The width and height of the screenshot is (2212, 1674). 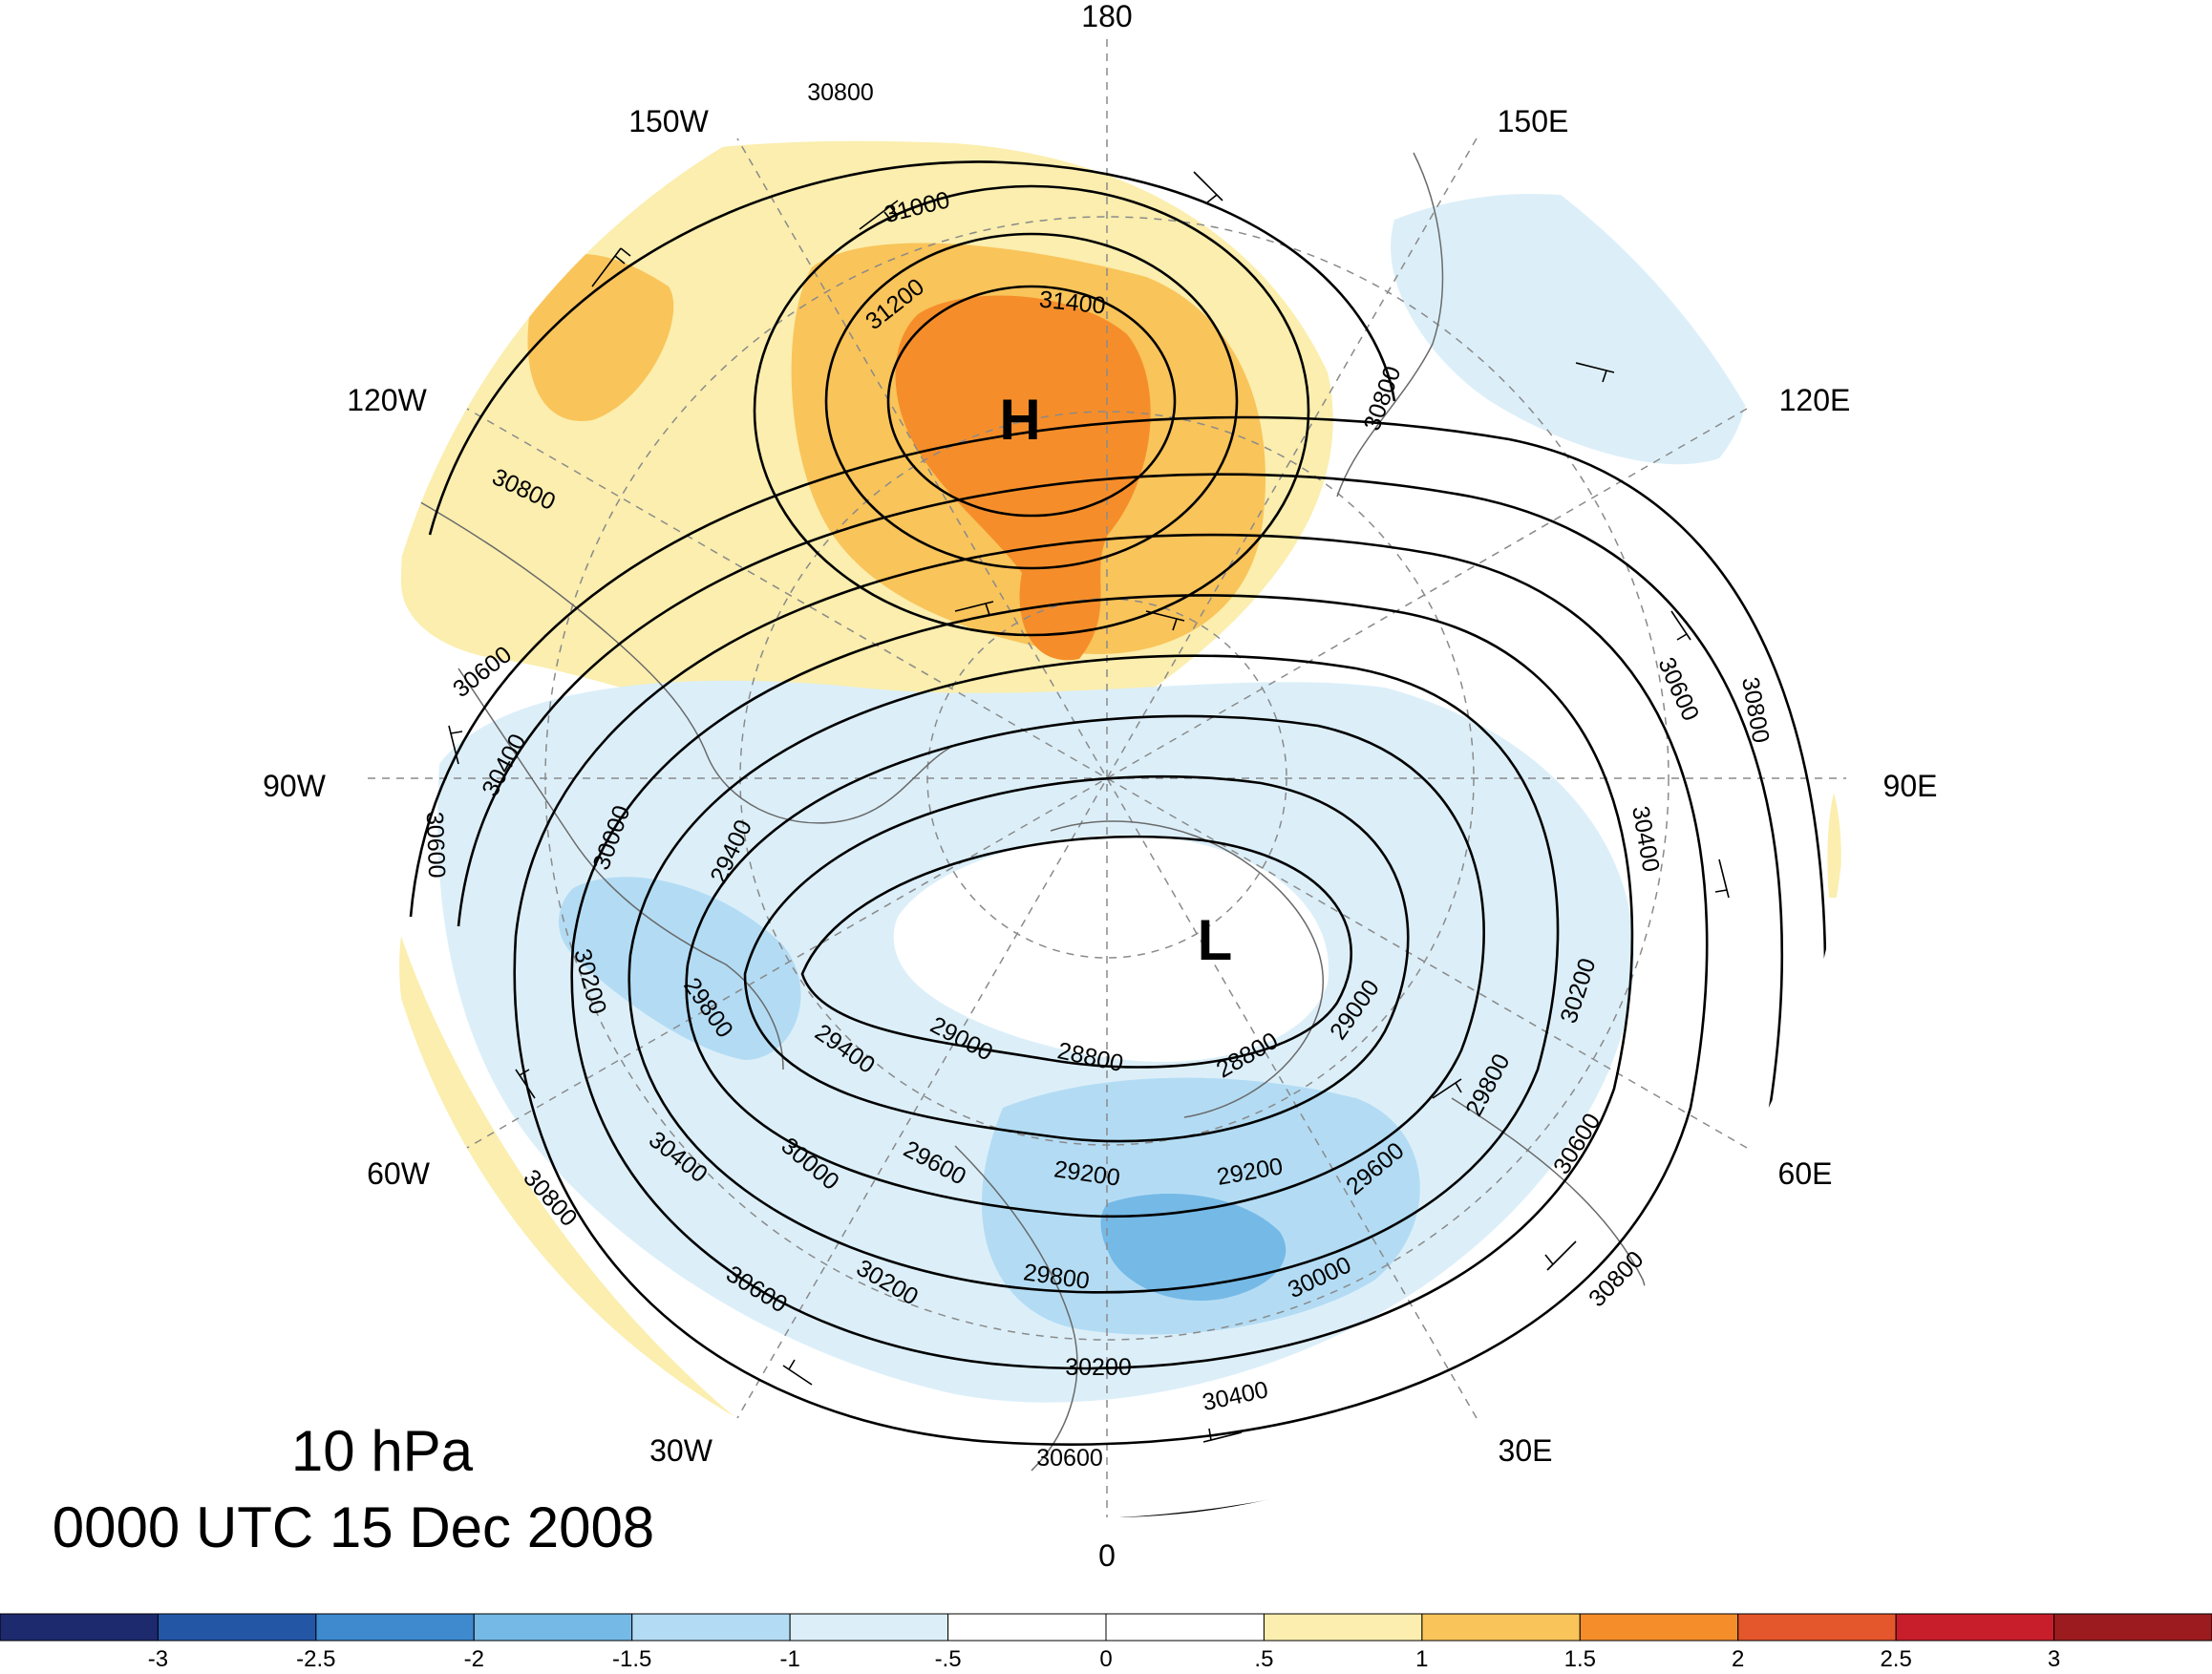 I want to click on colorbar-tick-label: -2.5, so click(x=315, y=1659).